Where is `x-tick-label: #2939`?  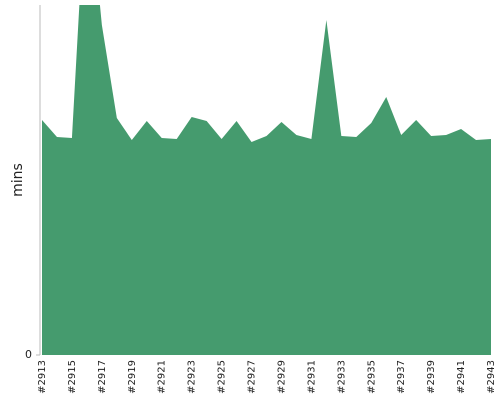 x-tick-label: #2939 is located at coordinates (431, 377).